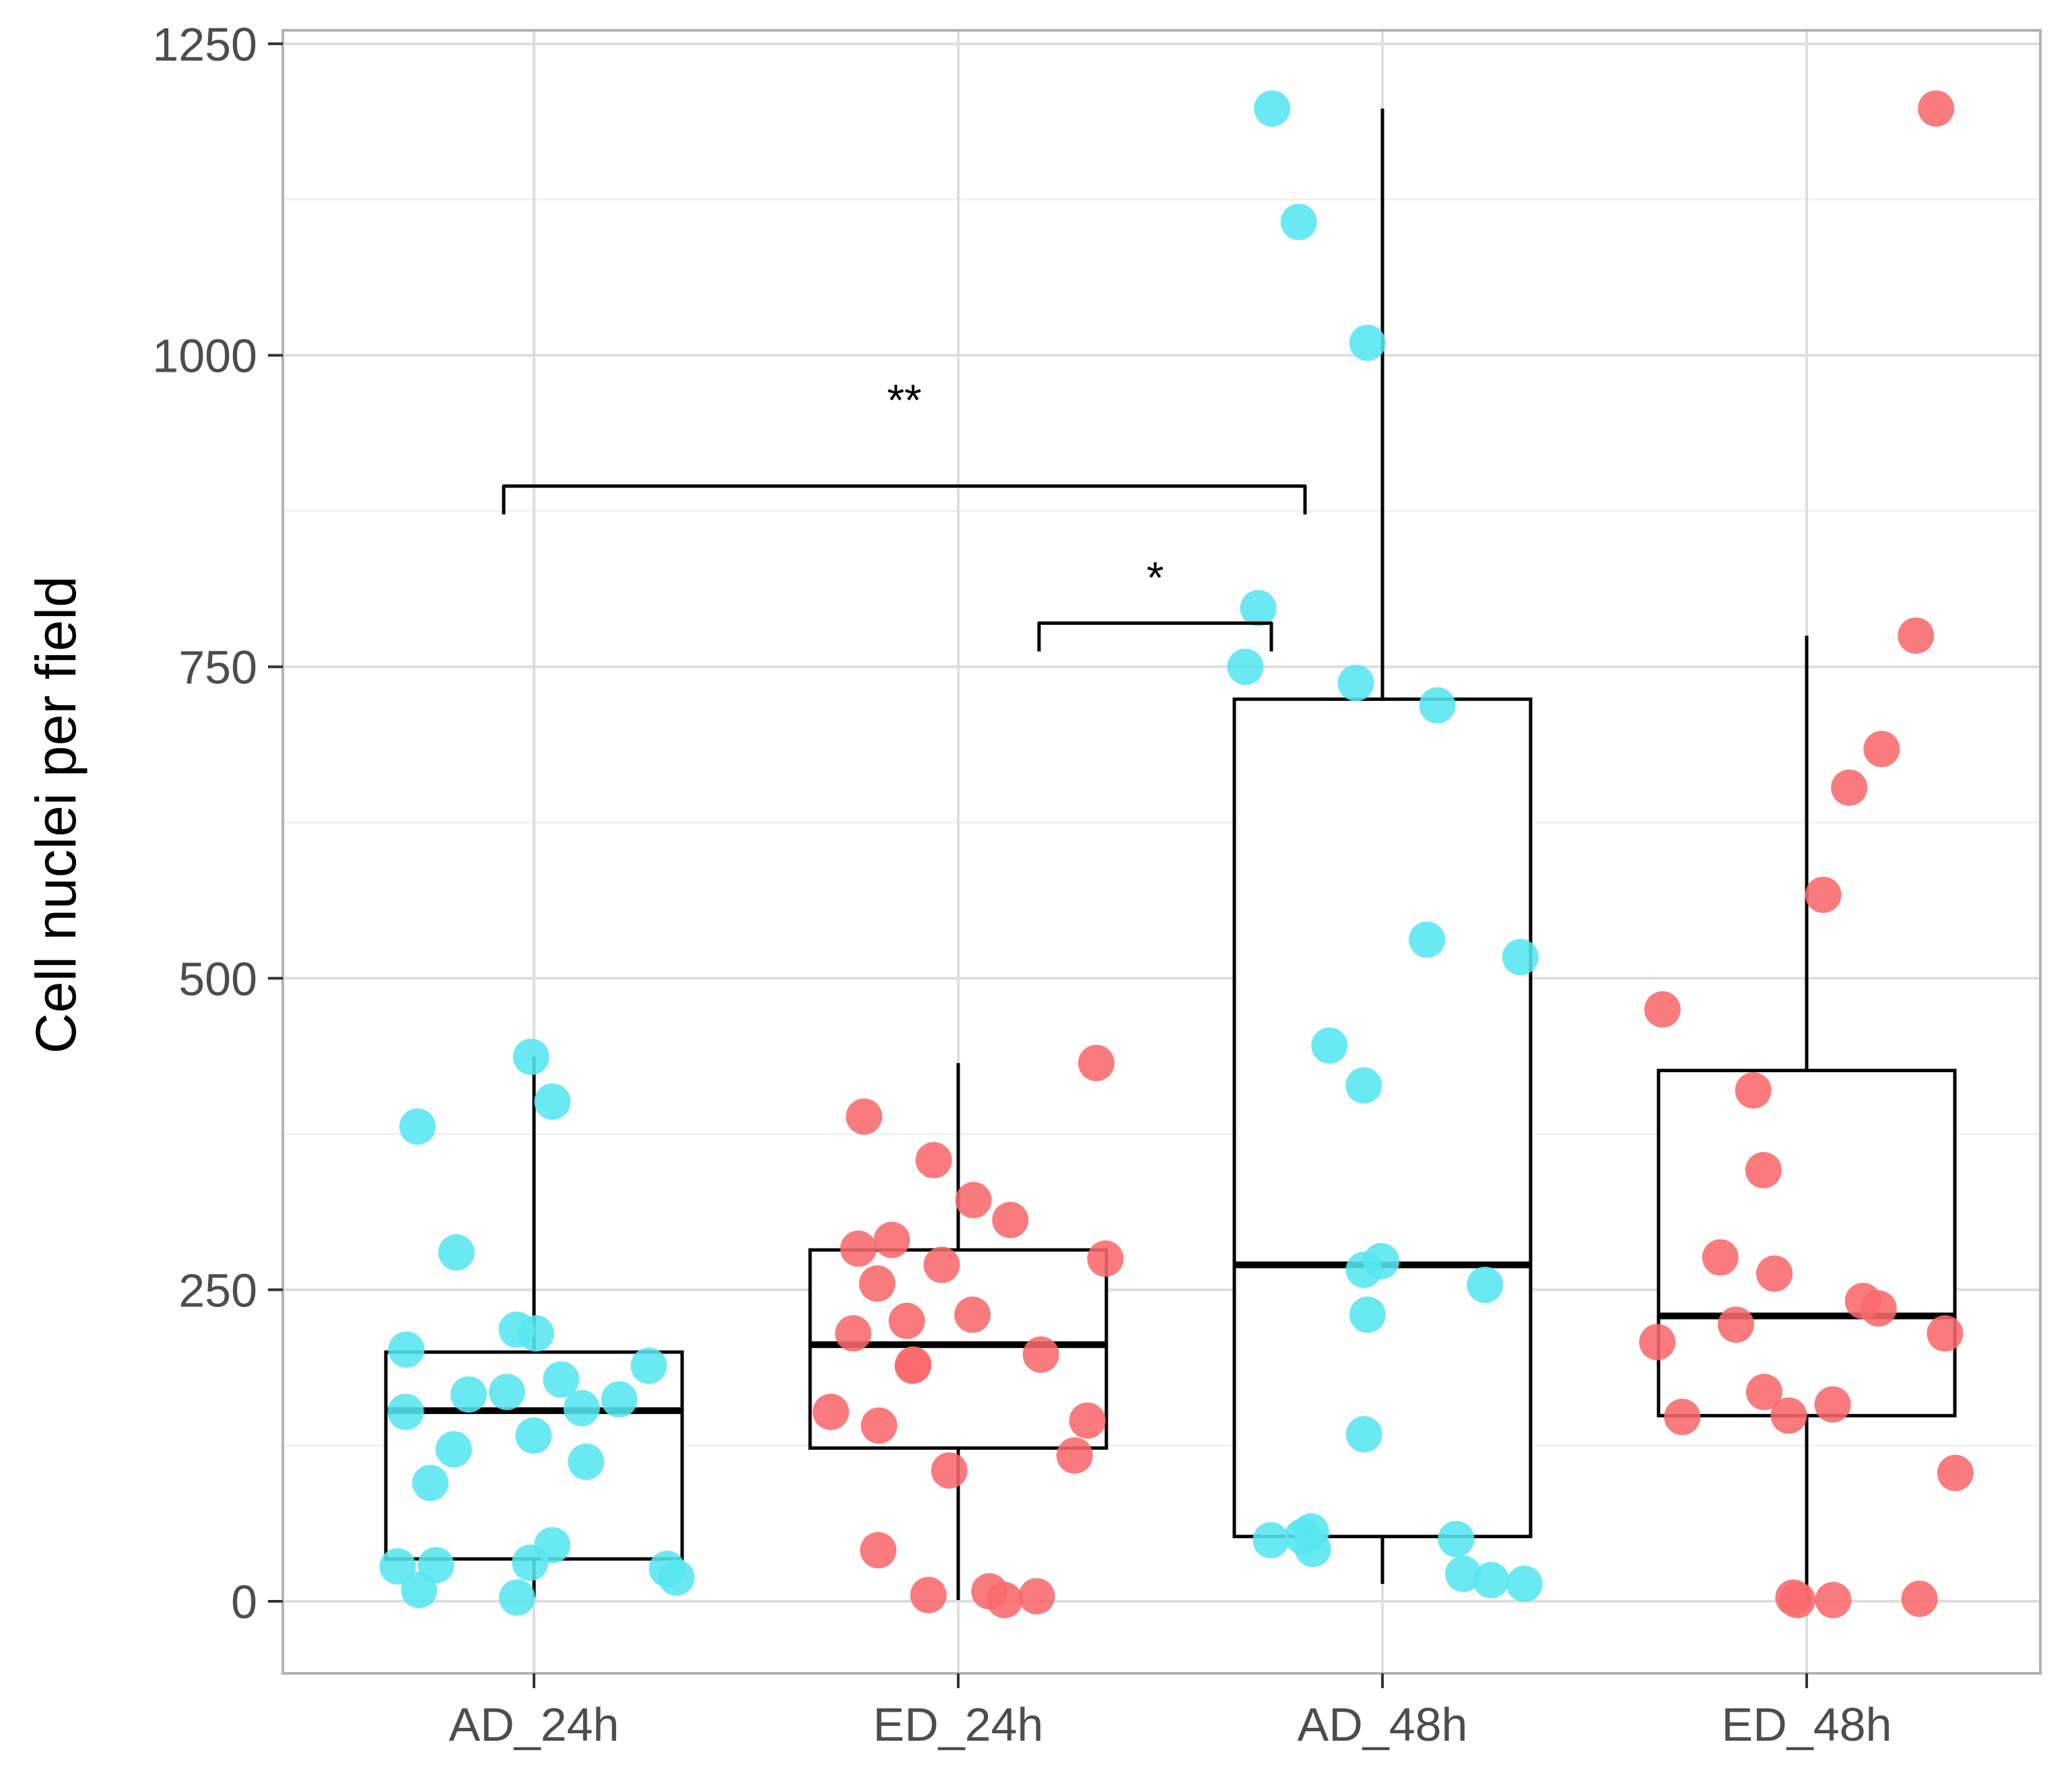  Describe the element at coordinates (1383, 1724) in the screenshot. I see `x-tick-label: AD_48h` at that location.